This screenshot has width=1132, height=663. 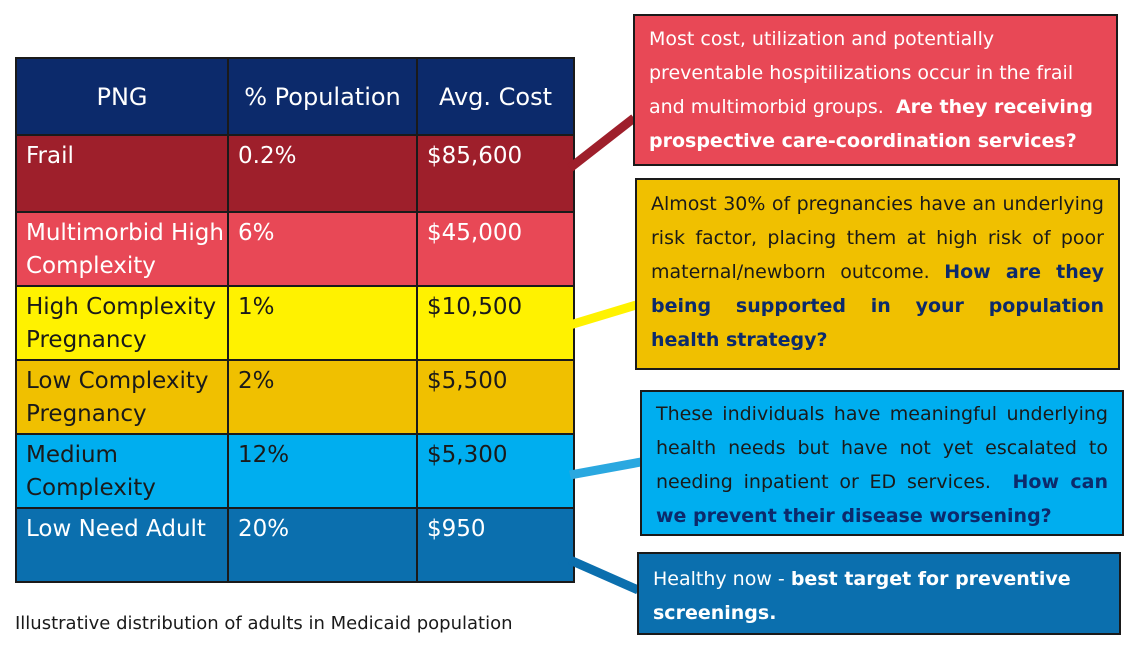 I want to click on cell-cost: $45,000, so click(x=495, y=249).